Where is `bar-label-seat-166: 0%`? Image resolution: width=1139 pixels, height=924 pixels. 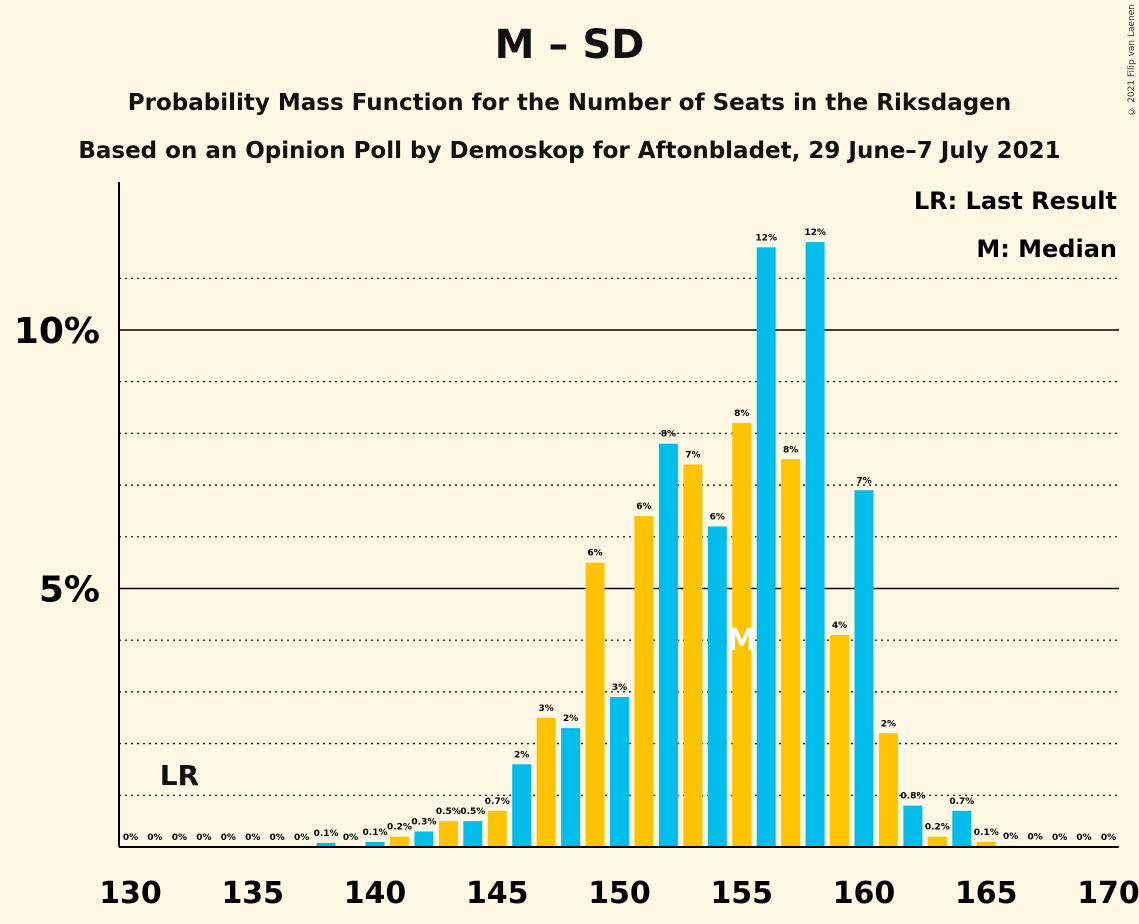
bar-label-seat-166: 0% is located at coordinates (1010, 837).